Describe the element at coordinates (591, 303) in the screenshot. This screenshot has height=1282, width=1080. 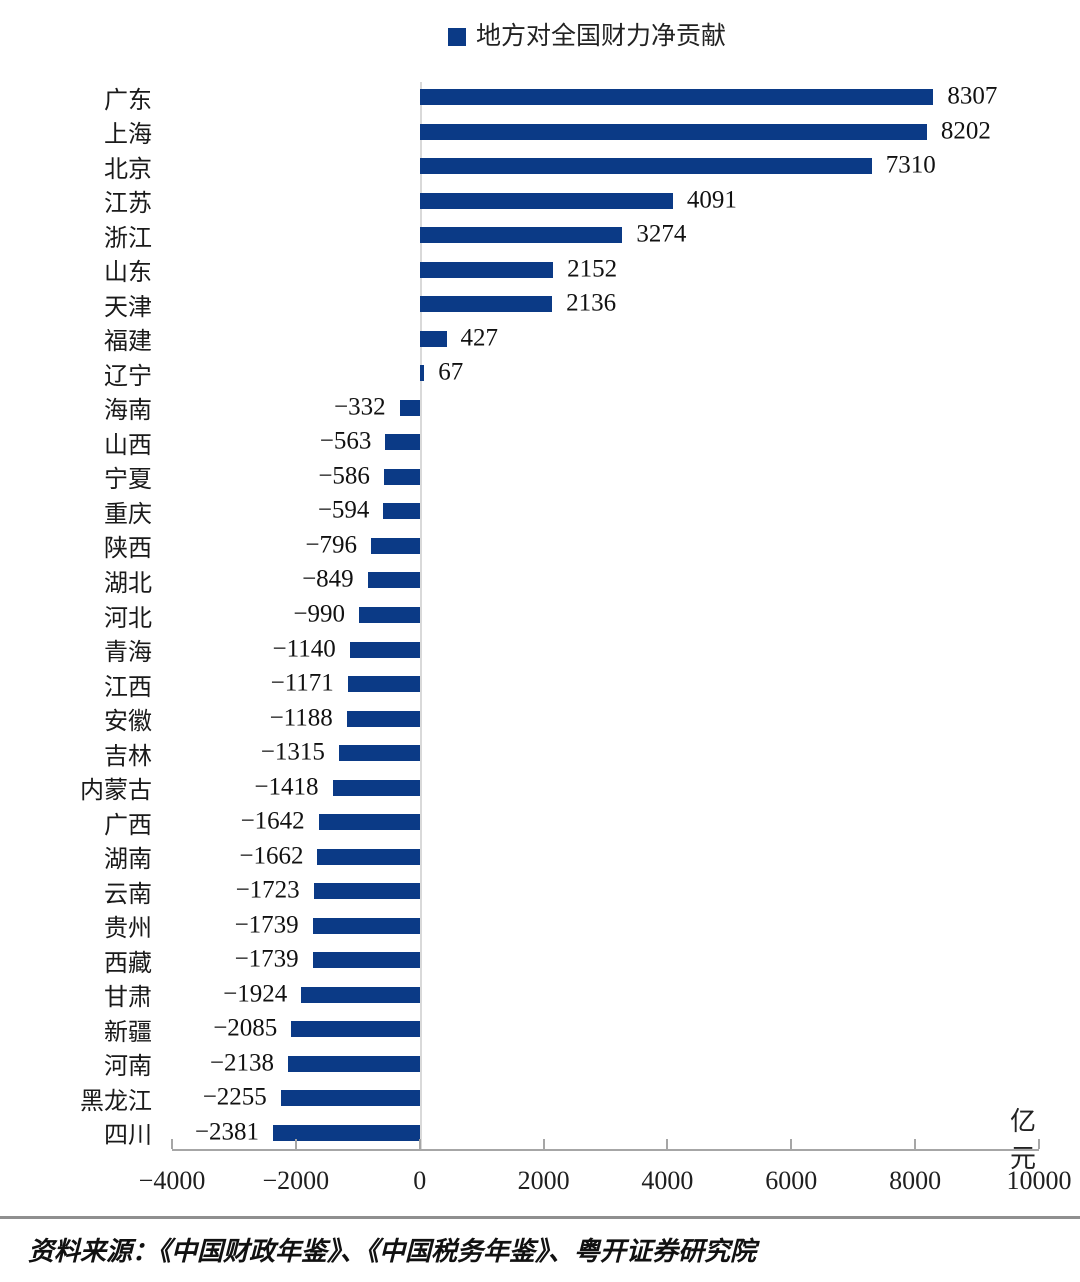
I see `value-label: 2136` at that location.